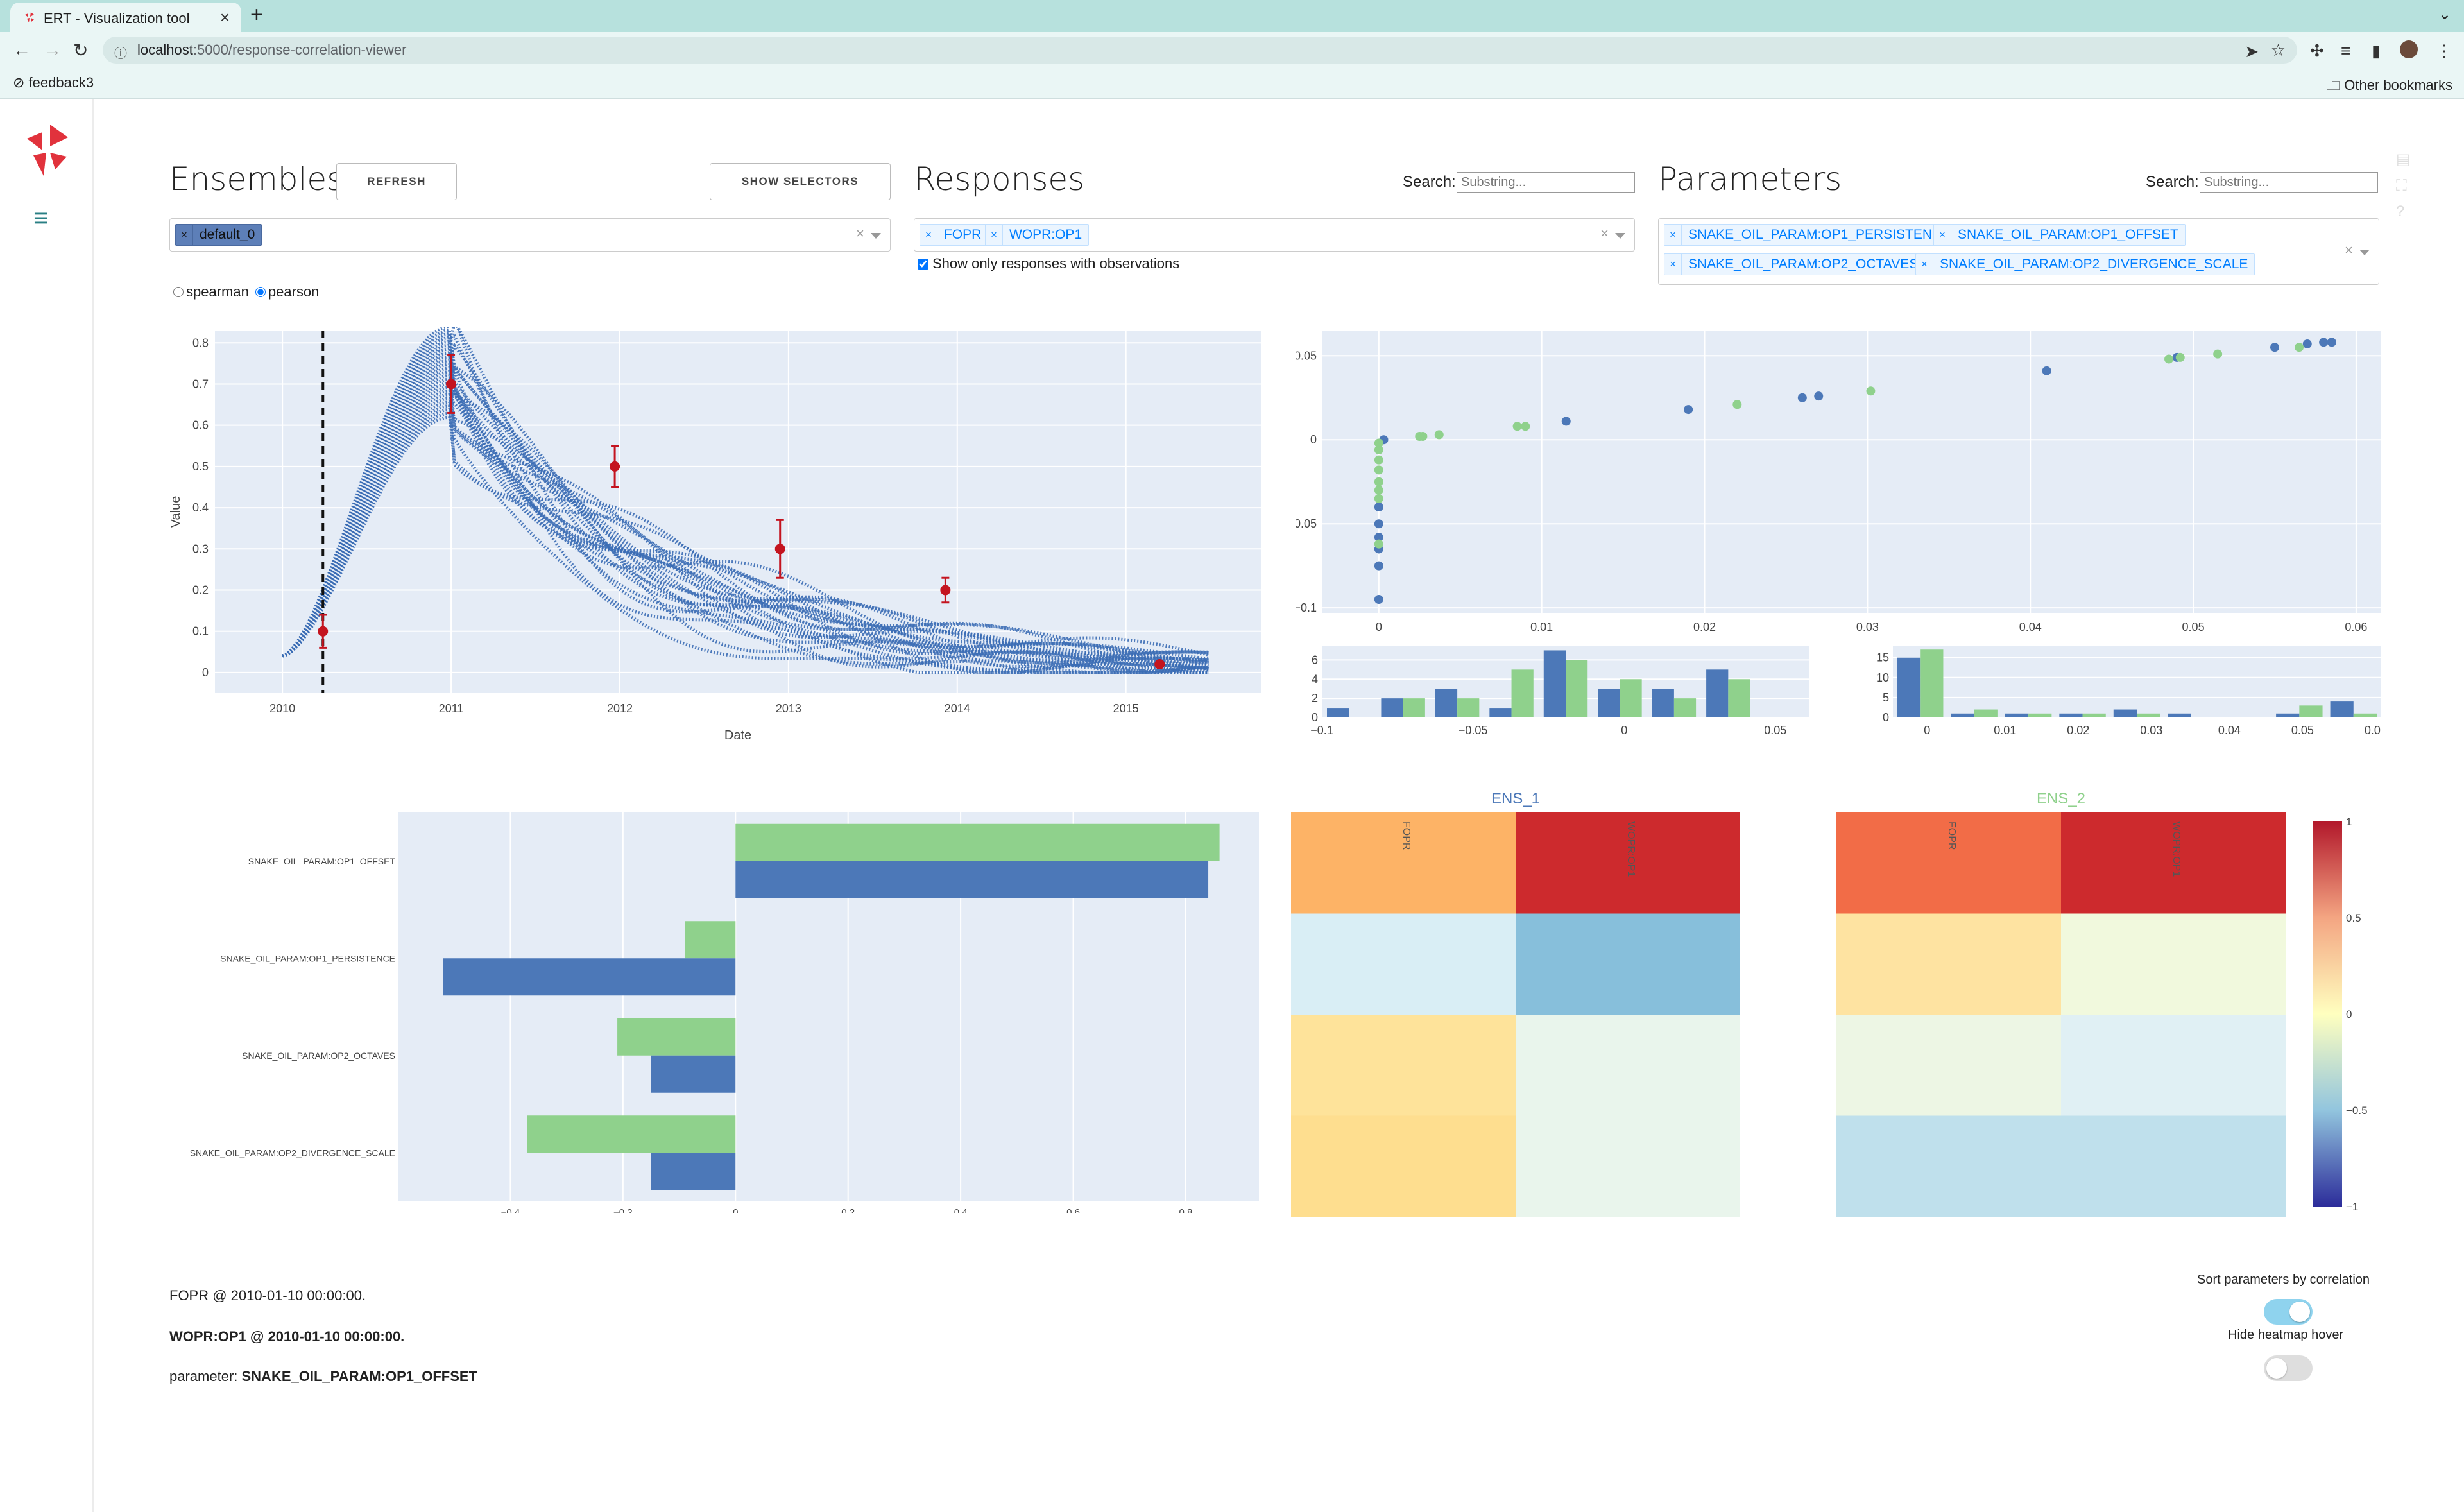 The height and width of the screenshot is (1512, 2464). What do you see at coordinates (1038, 235) in the screenshot?
I see `response-chip-wopr: × WOPR:OP1` at bounding box center [1038, 235].